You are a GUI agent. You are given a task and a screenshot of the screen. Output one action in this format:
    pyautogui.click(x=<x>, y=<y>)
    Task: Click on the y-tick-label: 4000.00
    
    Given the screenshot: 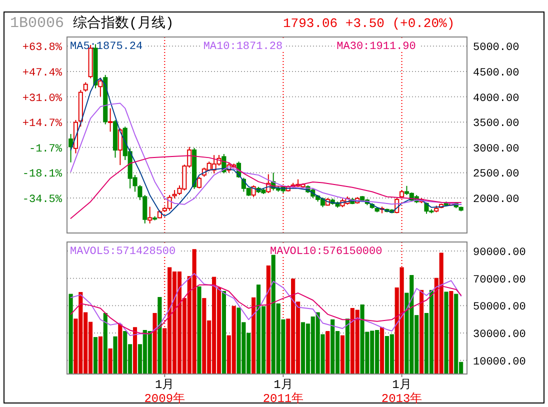 What is the action you would take?
    pyautogui.click(x=496, y=98)
    